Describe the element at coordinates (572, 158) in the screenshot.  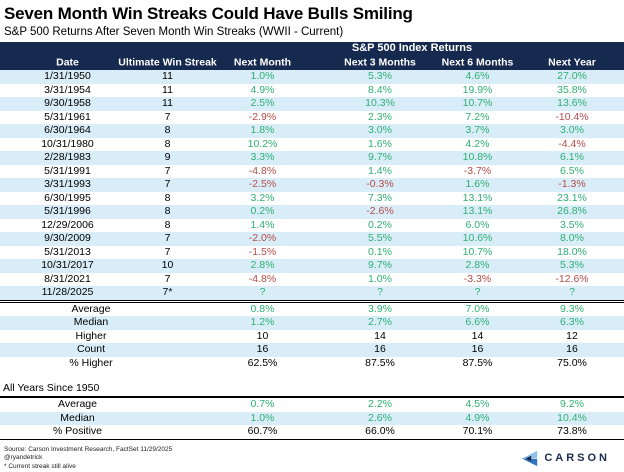
I see `cell: 6.1%` at that location.